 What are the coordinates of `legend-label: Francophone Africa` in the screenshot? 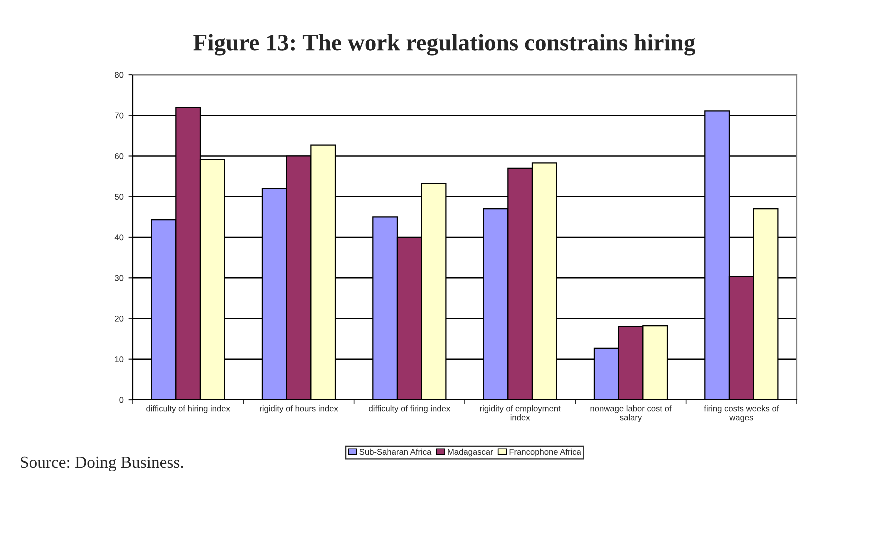 It's located at (546, 452).